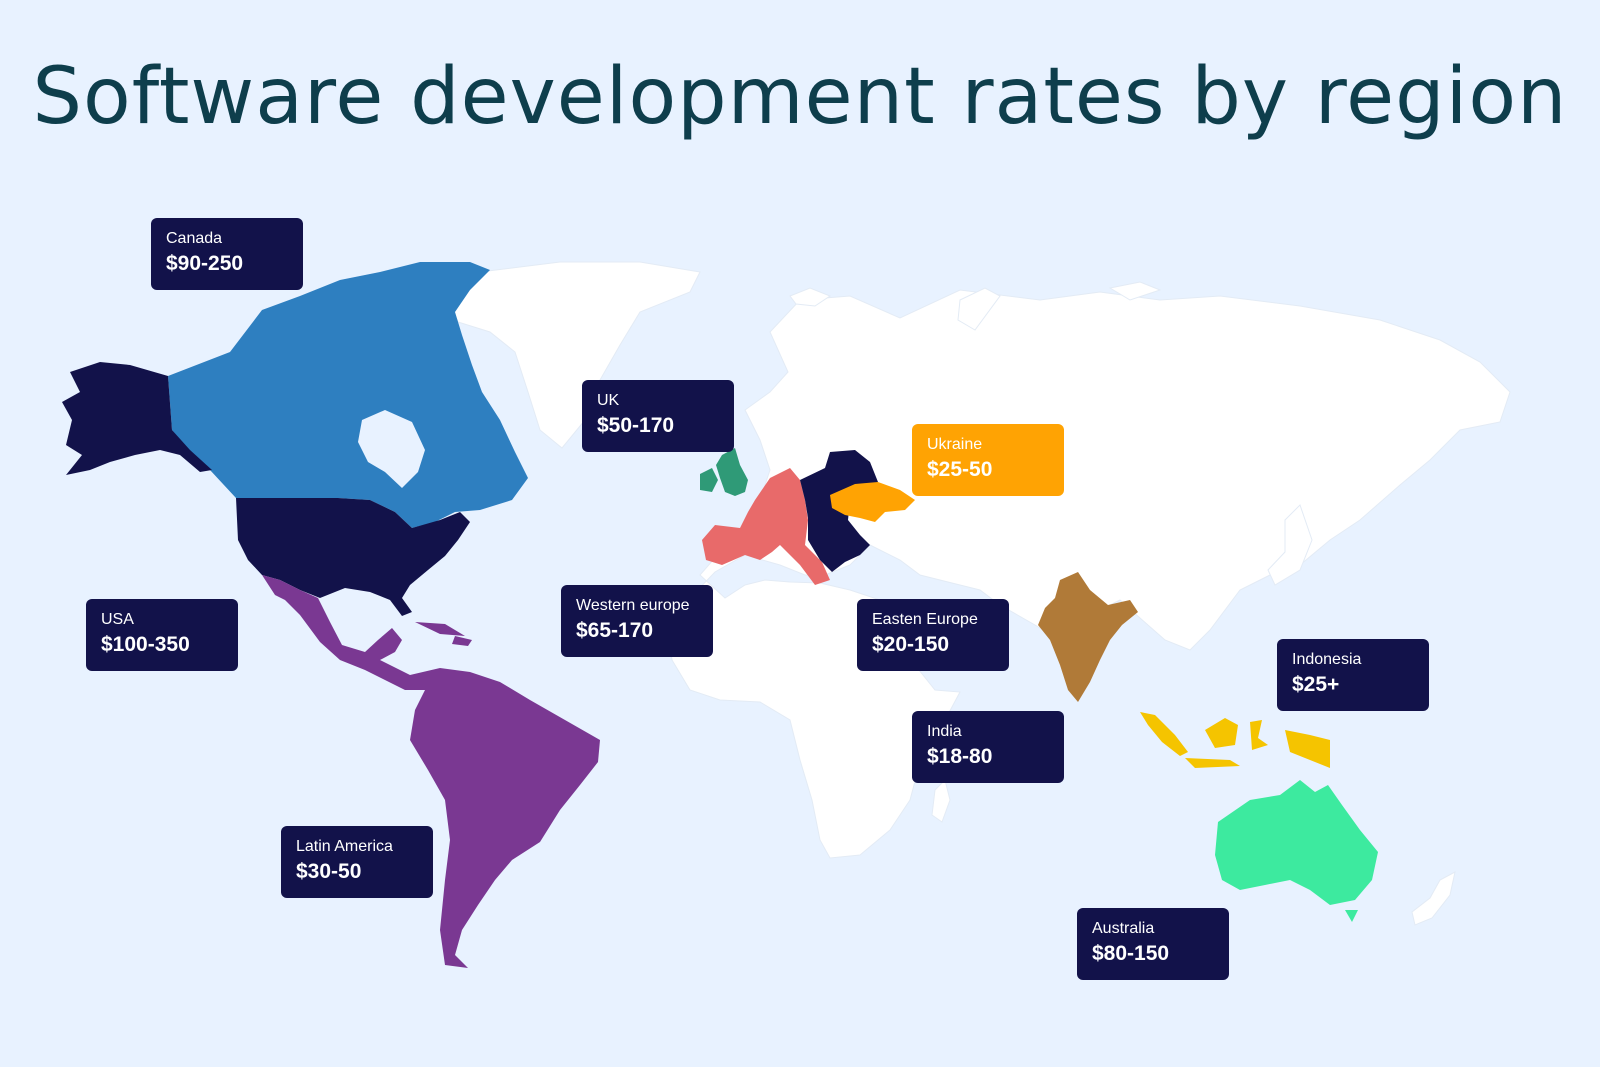 The height and width of the screenshot is (1067, 1600). What do you see at coordinates (344, 846) in the screenshot?
I see `region-name: Latin America` at bounding box center [344, 846].